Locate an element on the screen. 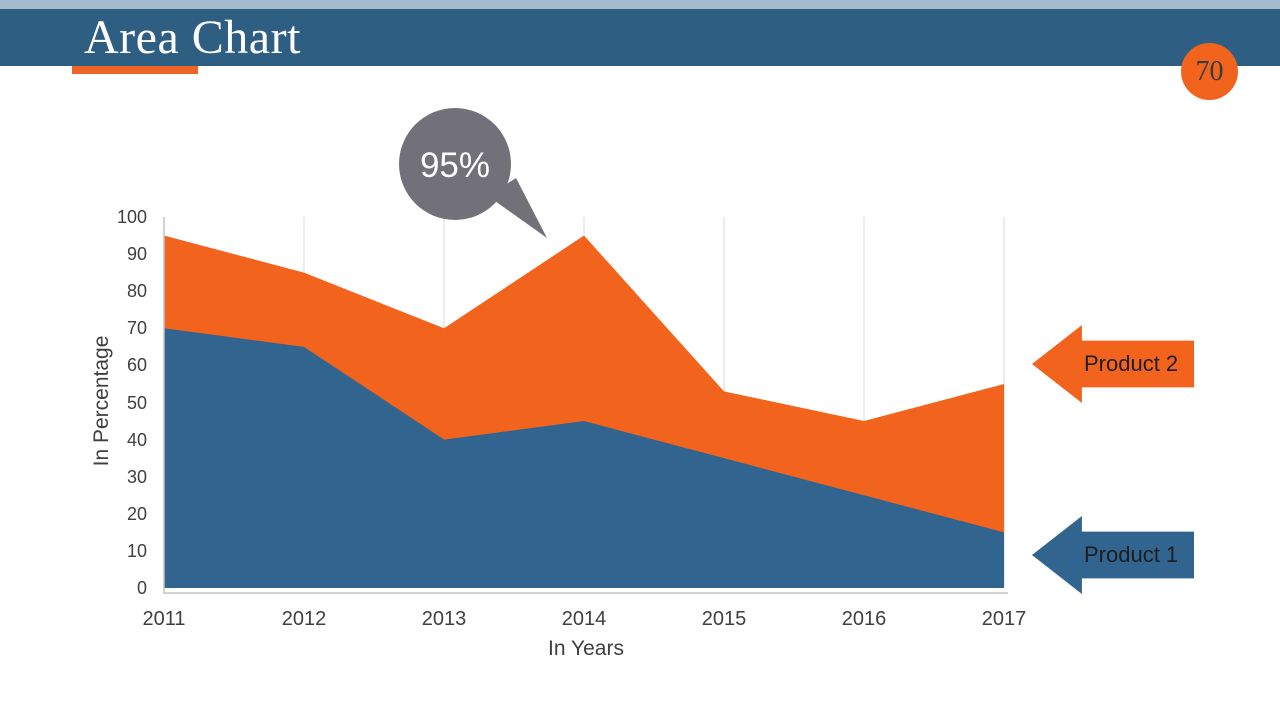  x-tick-label: 2016 is located at coordinates (864, 619).